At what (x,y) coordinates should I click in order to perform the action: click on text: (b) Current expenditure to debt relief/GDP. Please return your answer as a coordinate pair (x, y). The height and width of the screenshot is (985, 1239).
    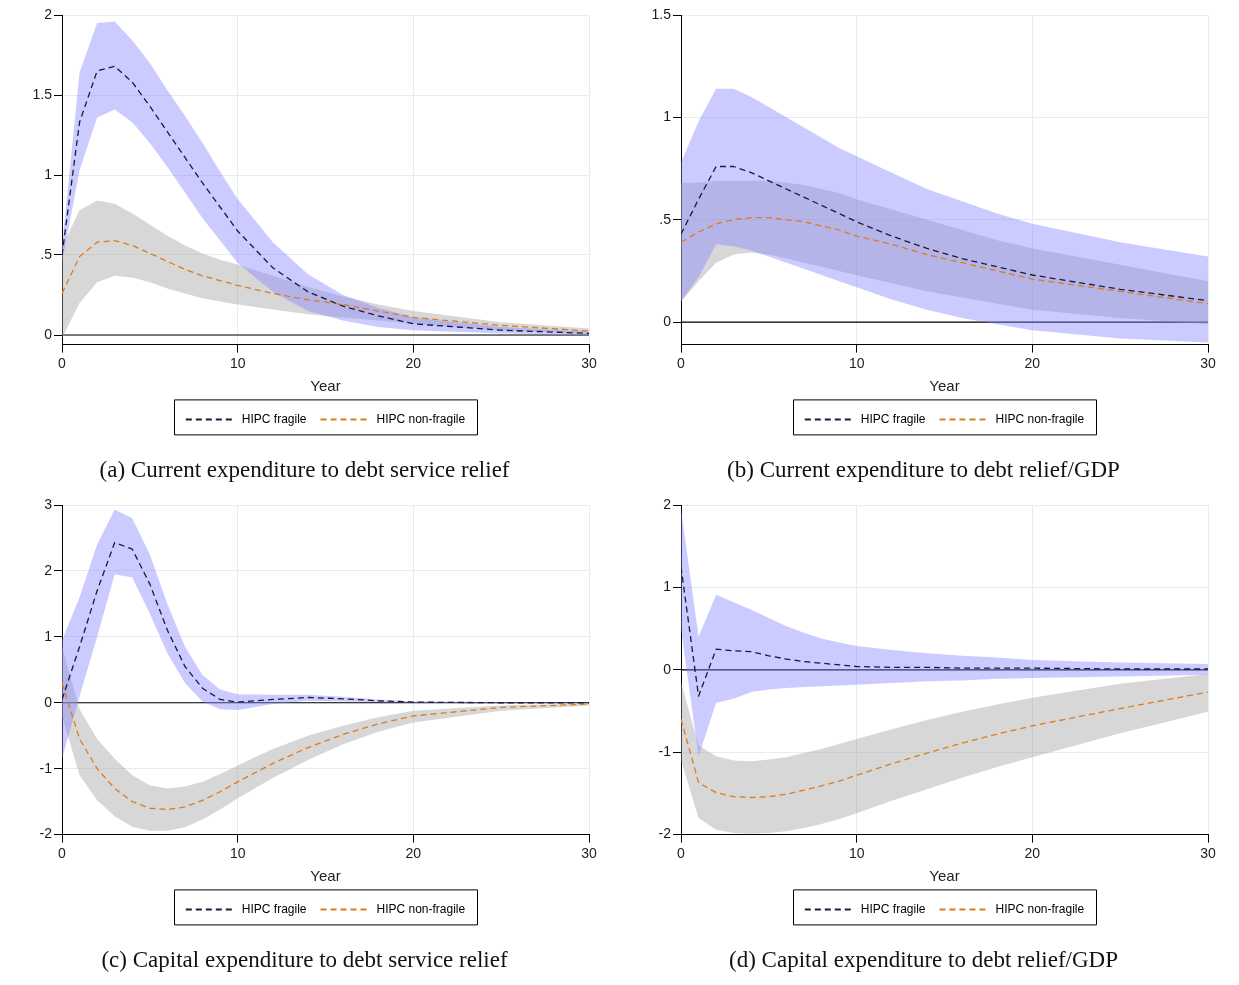
    Looking at the image, I should click on (923, 470).